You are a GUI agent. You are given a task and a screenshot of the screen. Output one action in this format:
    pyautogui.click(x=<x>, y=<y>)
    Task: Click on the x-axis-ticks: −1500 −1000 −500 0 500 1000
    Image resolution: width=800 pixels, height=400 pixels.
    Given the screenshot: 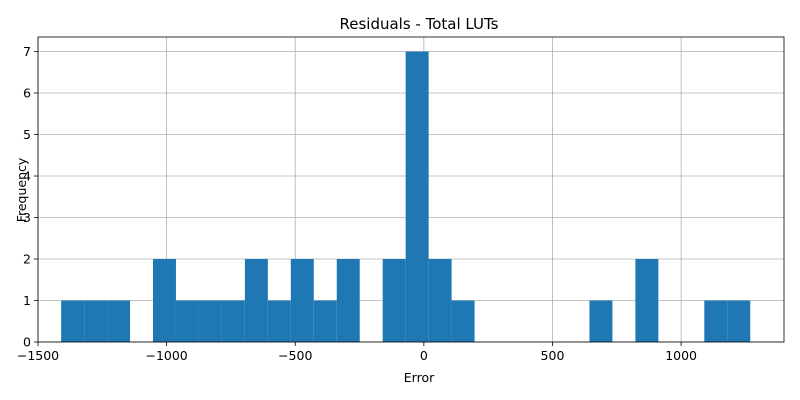 What is the action you would take?
    pyautogui.click(x=357, y=352)
    